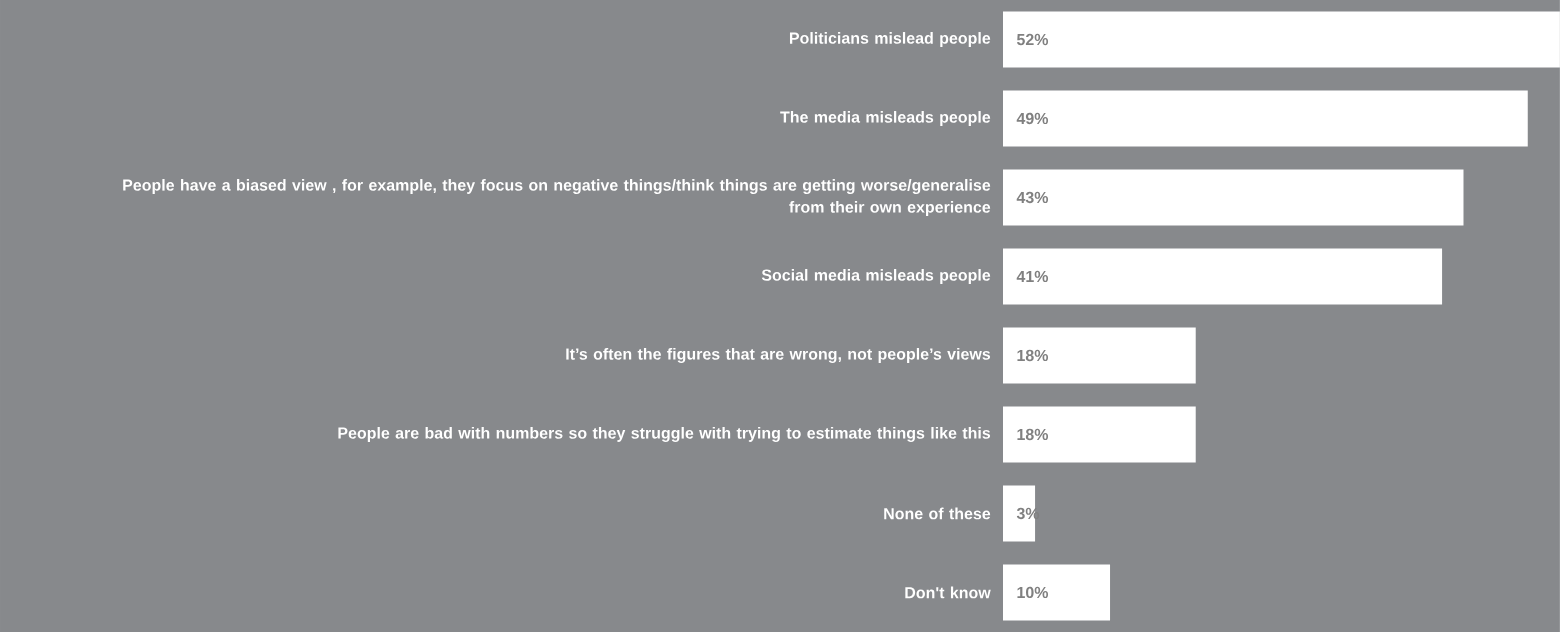 The width and height of the screenshot is (1560, 632). I want to click on data-label: 10%, so click(1033, 592).